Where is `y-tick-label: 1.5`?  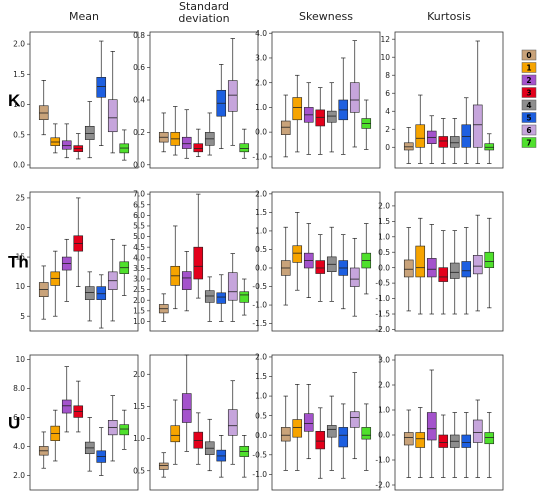
y-tick-label: 1.5 is located at coordinates (261, 376).